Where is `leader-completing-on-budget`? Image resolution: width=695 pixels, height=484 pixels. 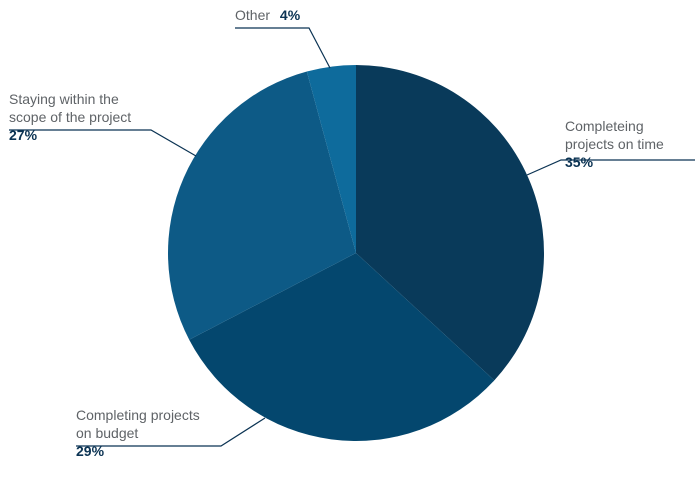 leader-completing-on-budget is located at coordinates (171, 432).